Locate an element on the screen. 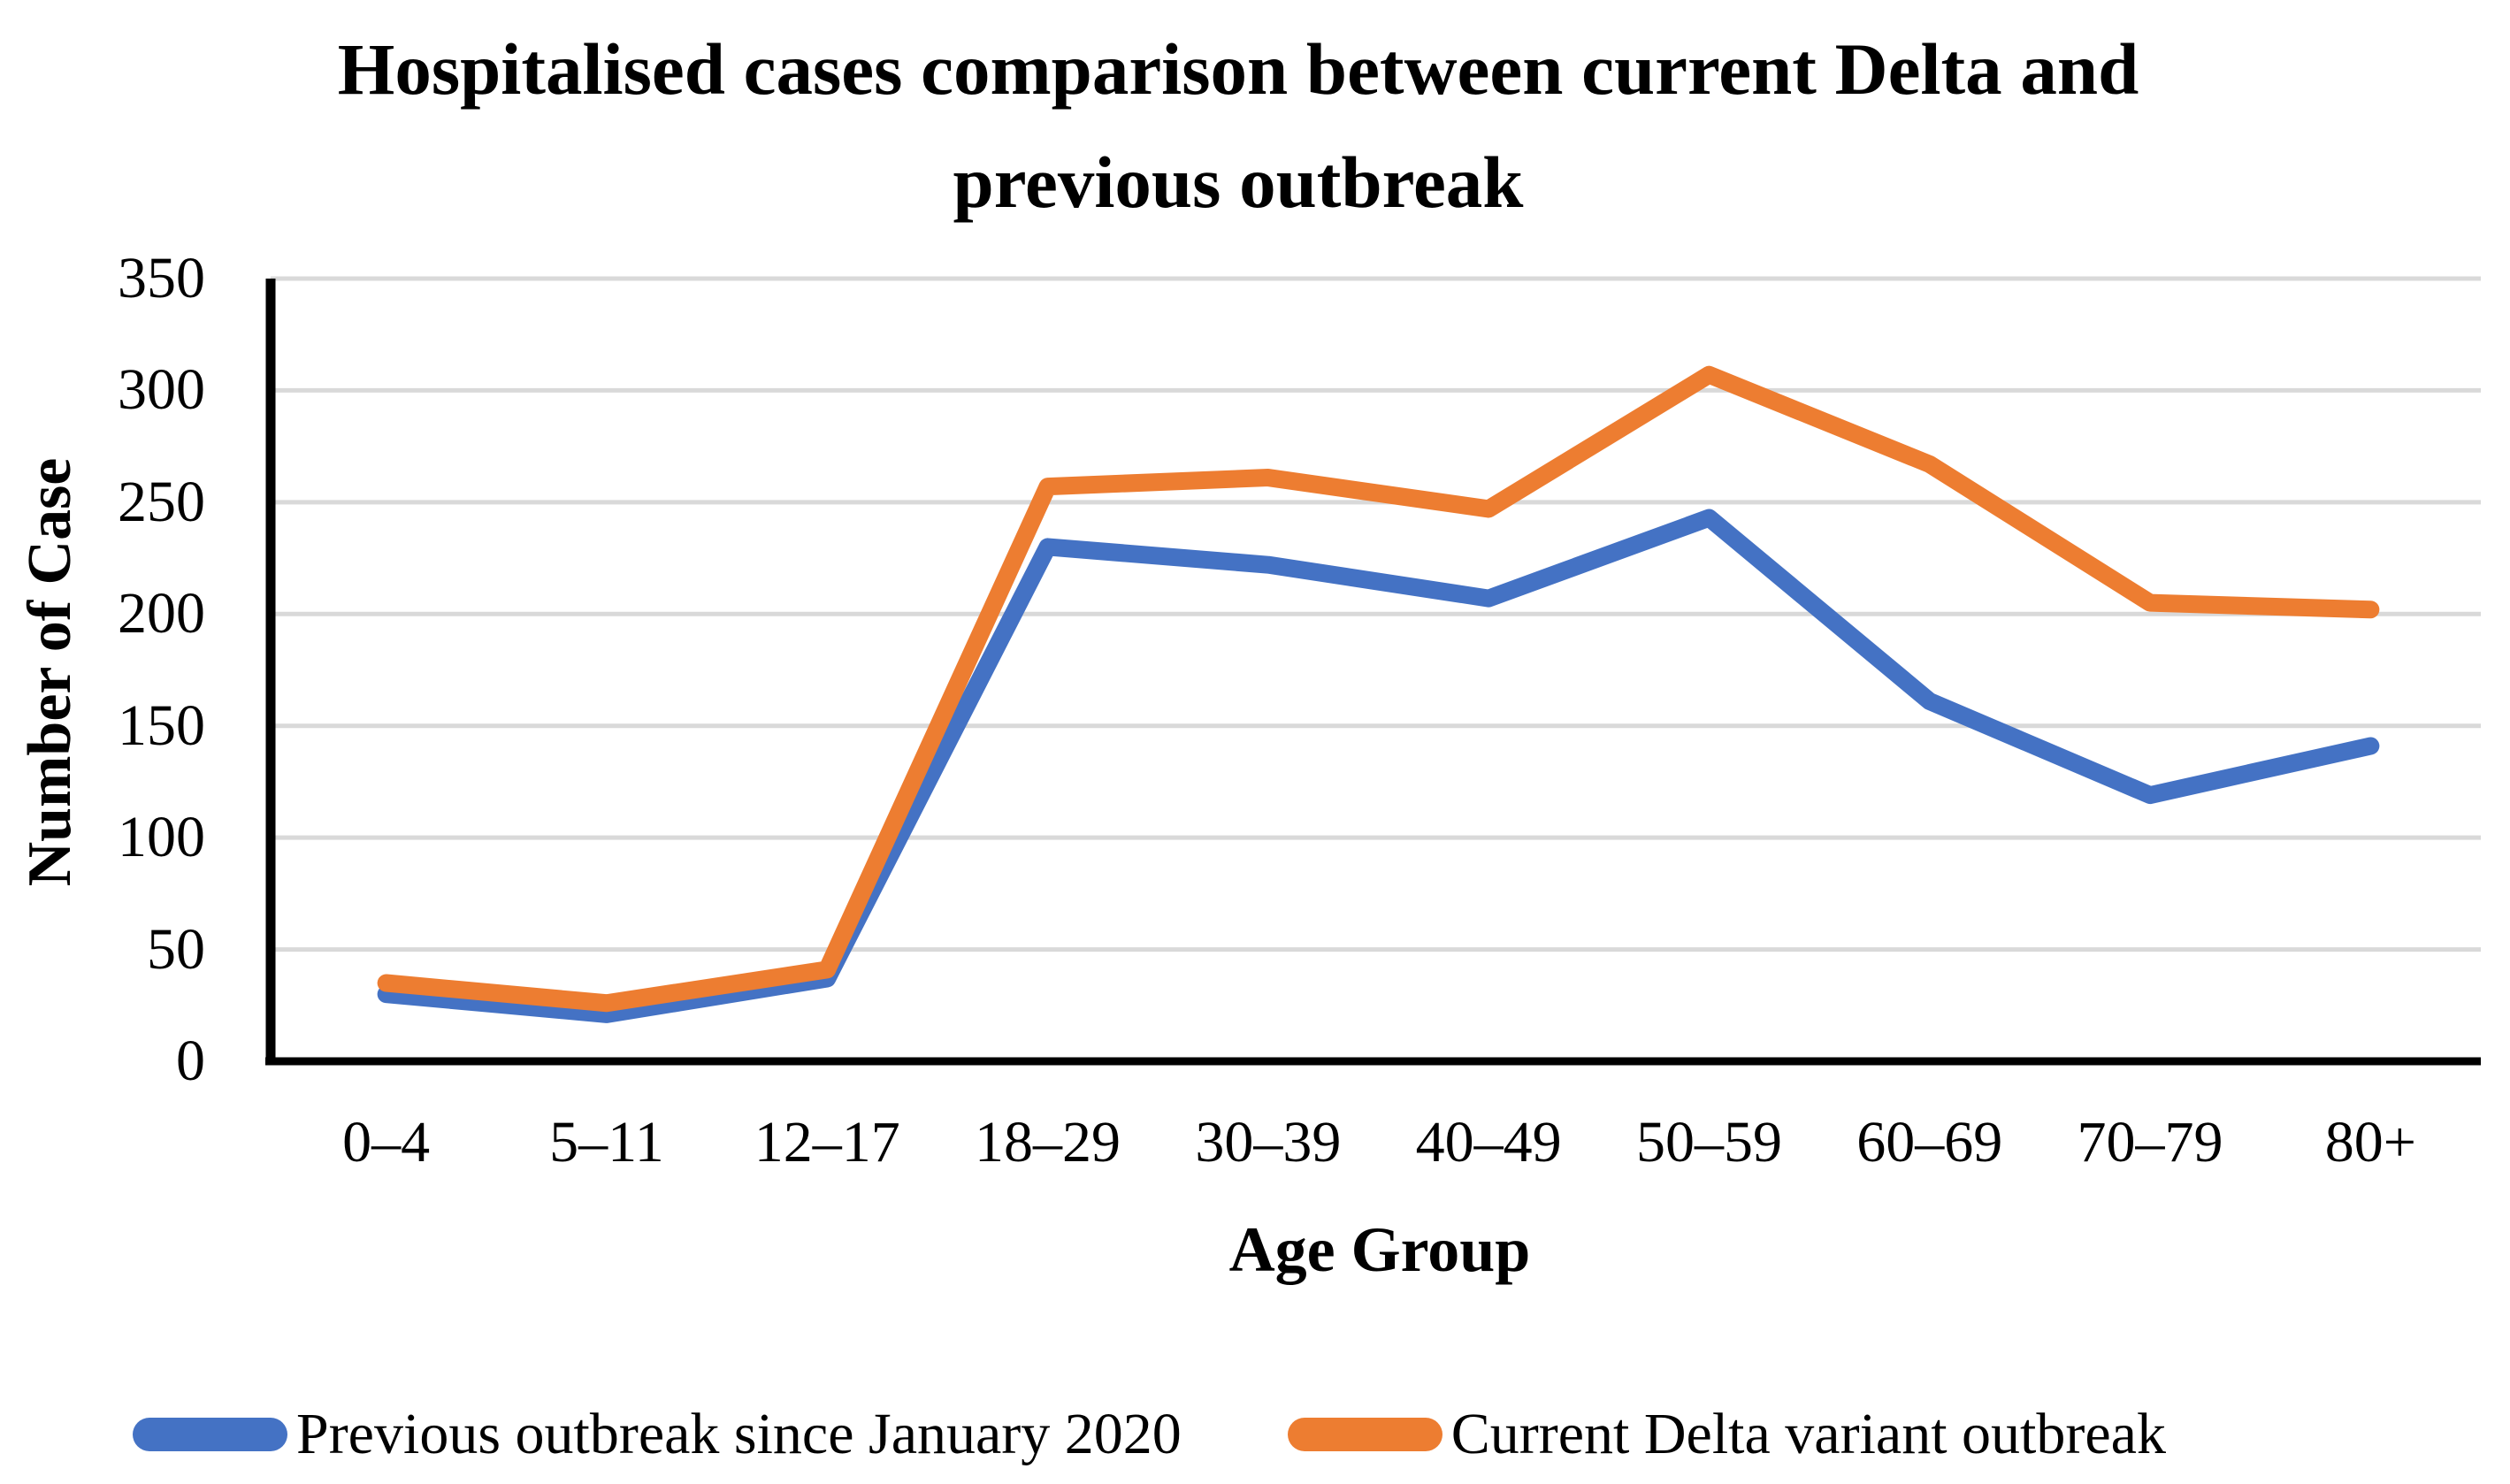  legend-item-previous-outbreak: Previous outbreak since January 2020 is located at coordinates (657, 1434).